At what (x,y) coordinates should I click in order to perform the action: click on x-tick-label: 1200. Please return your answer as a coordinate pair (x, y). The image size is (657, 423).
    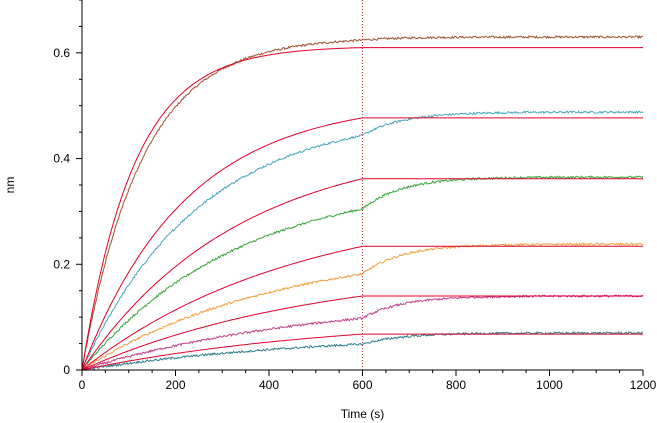
    Looking at the image, I should click on (643, 385).